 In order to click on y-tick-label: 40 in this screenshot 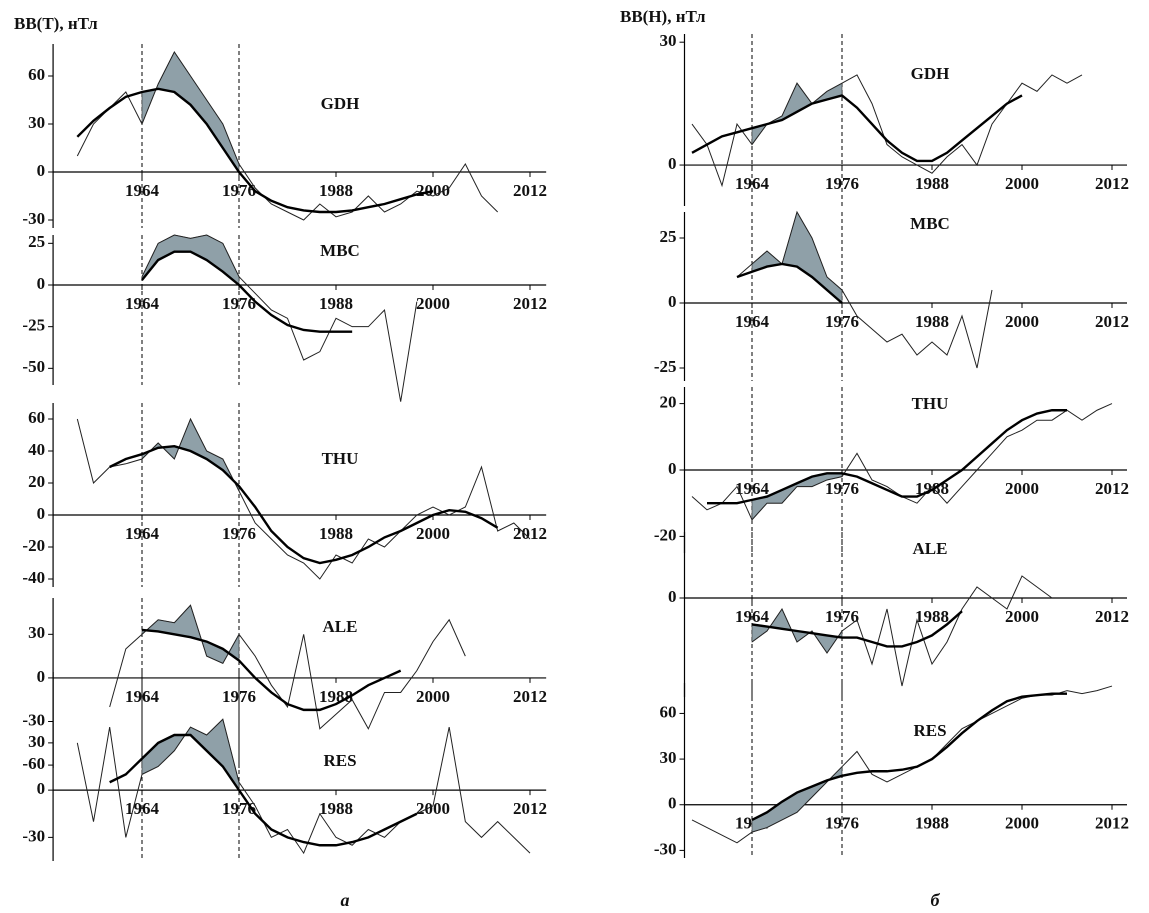, I will do `click(36, 449)`.